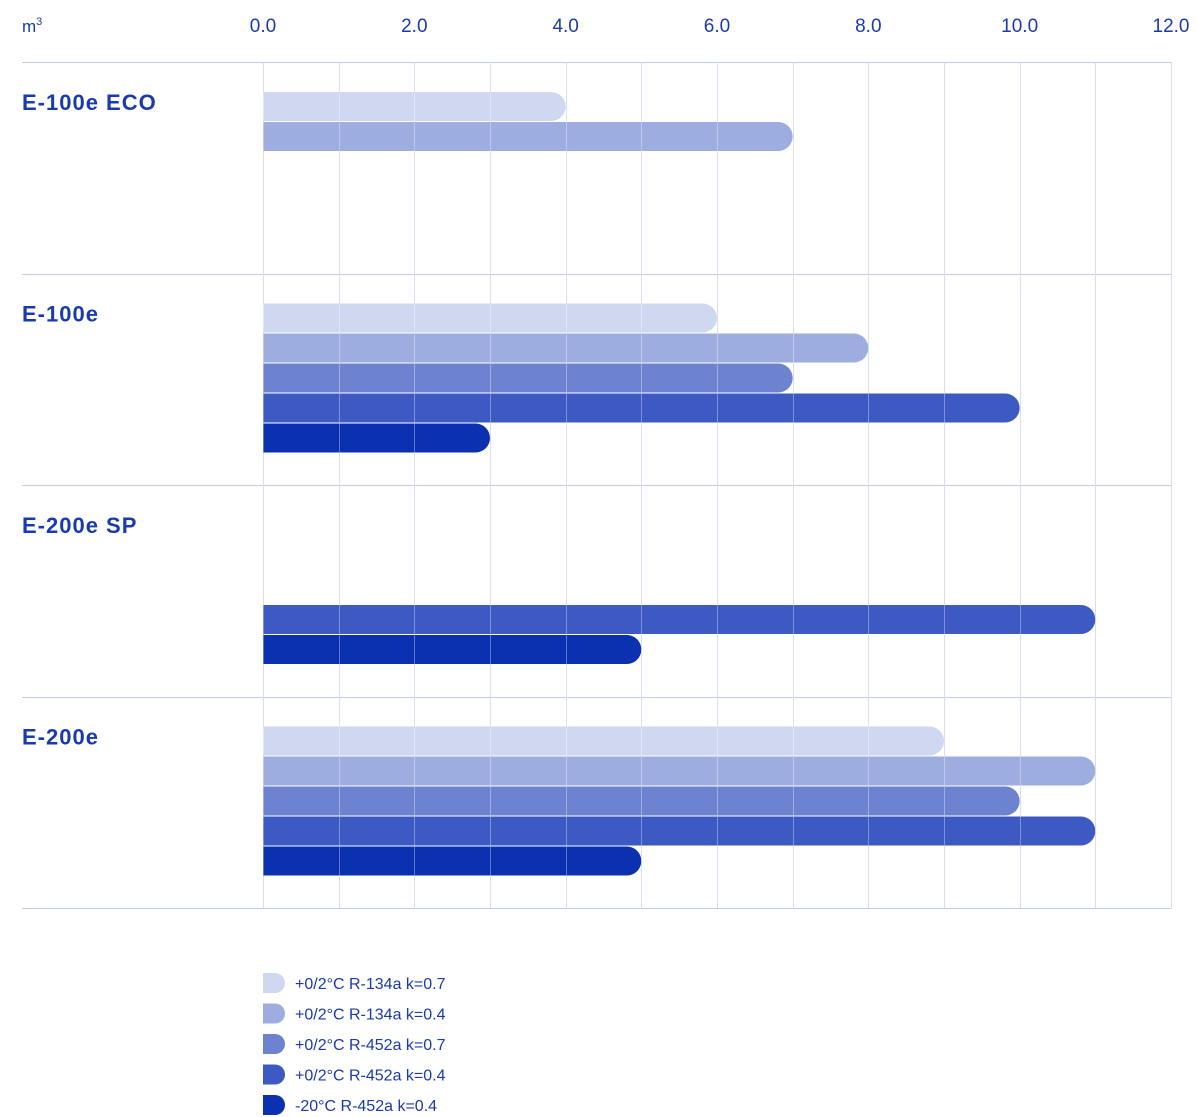  What do you see at coordinates (1019, 26) in the screenshot?
I see `x-tick-label: 10.0` at bounding box center [1019, 26].